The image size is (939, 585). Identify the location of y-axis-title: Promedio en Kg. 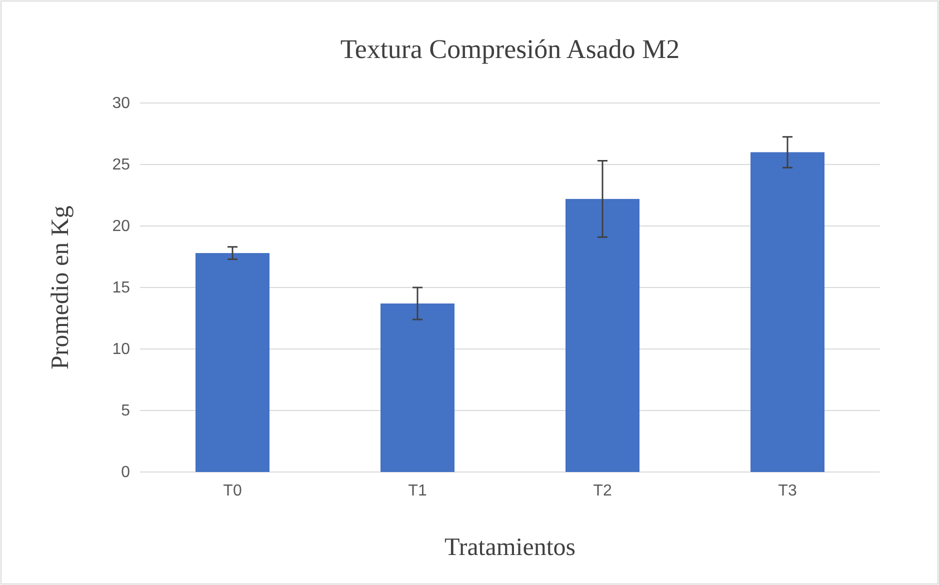
(60, 287).